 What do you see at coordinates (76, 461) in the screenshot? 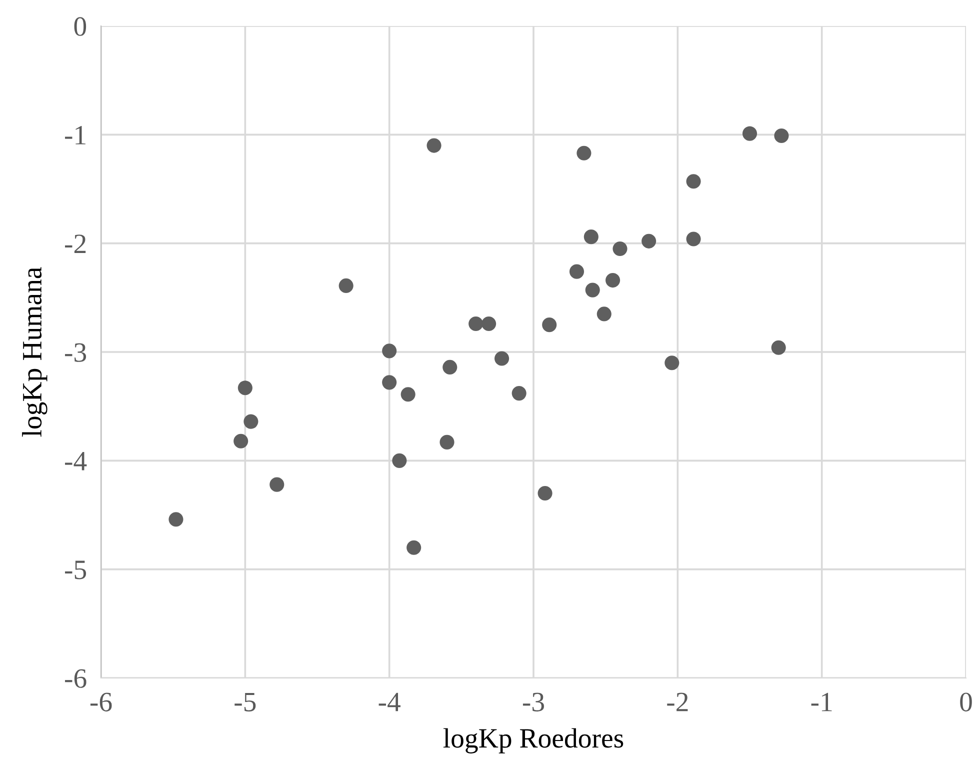
I see `y-tick-label: -4` at bounding box center [76, 461].